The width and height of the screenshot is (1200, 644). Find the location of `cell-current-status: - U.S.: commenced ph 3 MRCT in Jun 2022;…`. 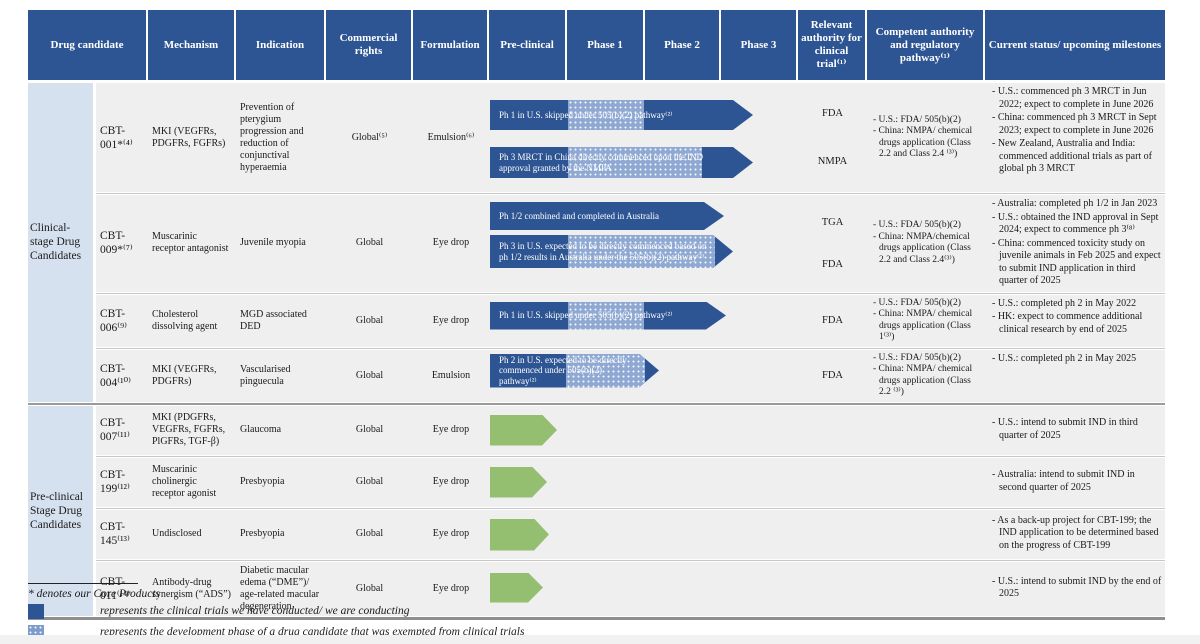

cell-current-status: - U.S.: commenced ph 3 MRCT in Jun 2022;… is located at coordinates (1075, 137).